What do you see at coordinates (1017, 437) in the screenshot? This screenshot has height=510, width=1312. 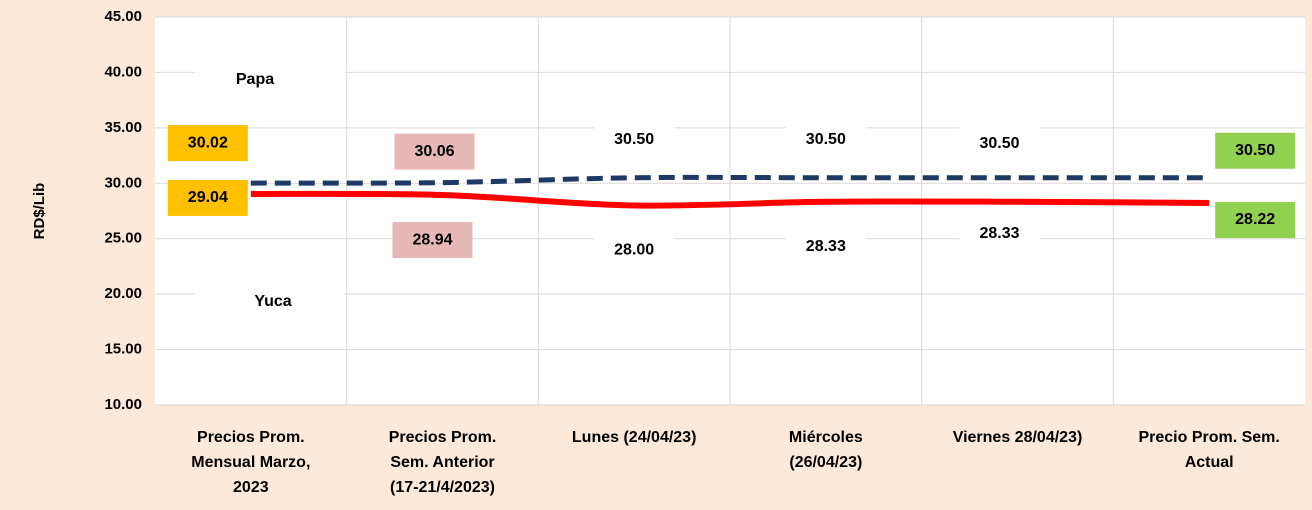 I see `x-tick-label: Viernes 28/04/23)` at bounding box center [1017, 437].